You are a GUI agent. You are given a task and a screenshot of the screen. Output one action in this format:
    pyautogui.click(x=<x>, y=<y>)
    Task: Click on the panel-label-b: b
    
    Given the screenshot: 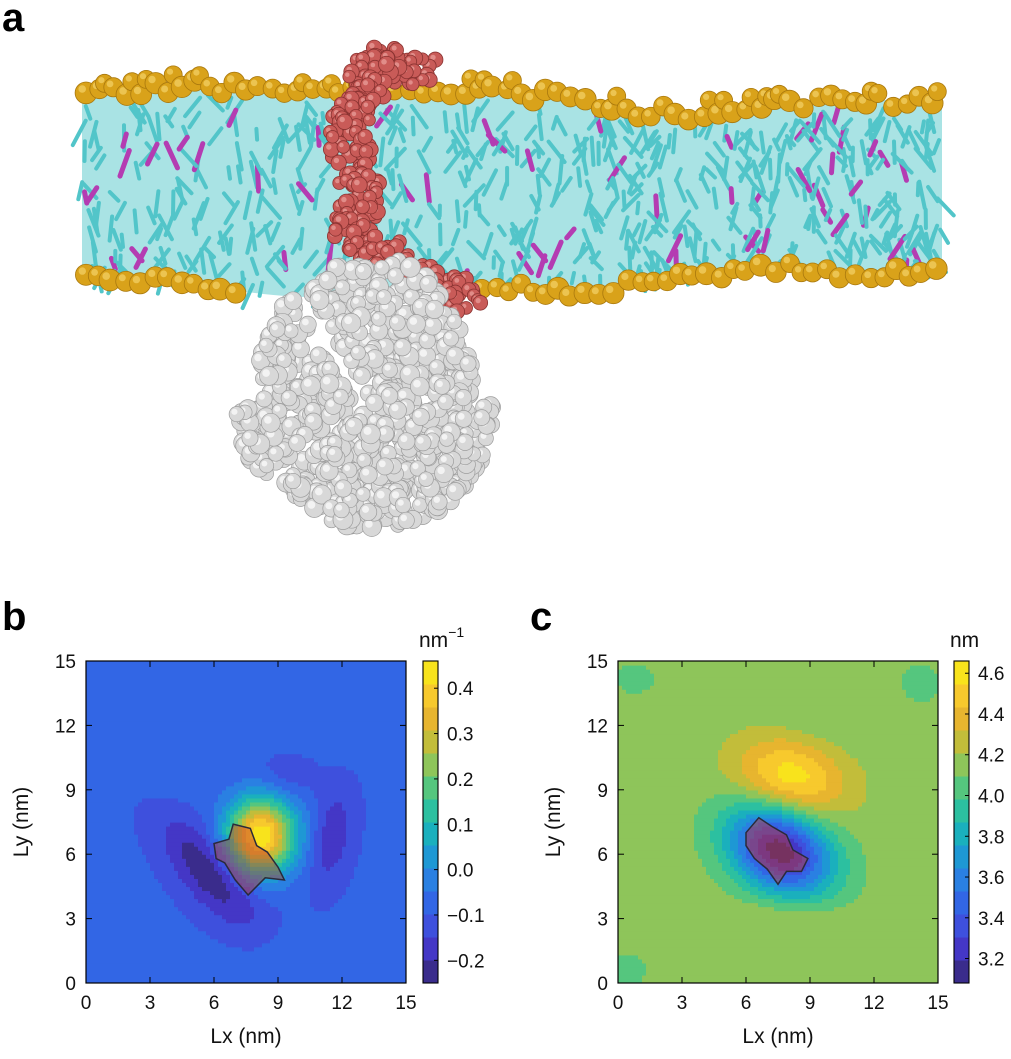 What is the action you would take?
    pyautogui.click(x=14, y=617)
    